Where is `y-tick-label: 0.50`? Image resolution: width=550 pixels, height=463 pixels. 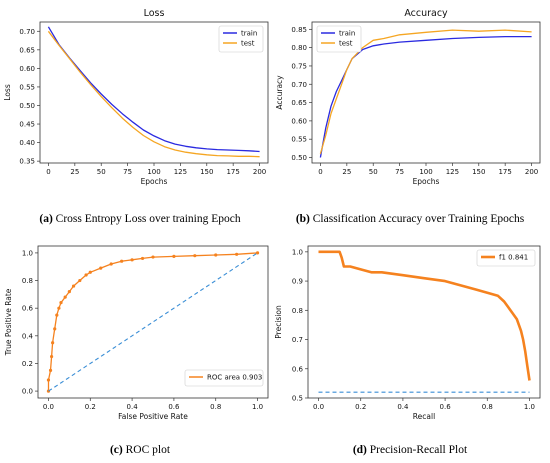 y-tick-label: 0.50 is located at coordinates (27, 106).